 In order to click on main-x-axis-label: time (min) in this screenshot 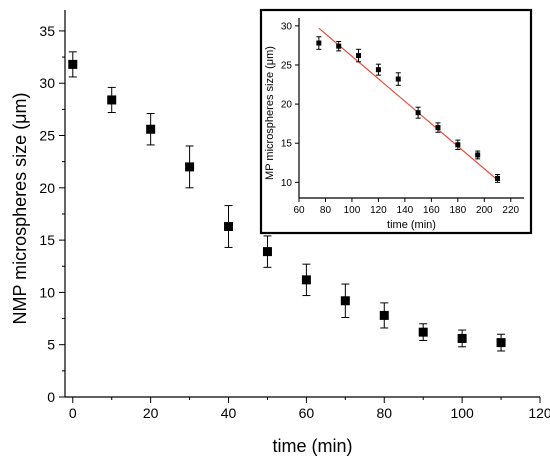, I will do `click(313, 446)`.